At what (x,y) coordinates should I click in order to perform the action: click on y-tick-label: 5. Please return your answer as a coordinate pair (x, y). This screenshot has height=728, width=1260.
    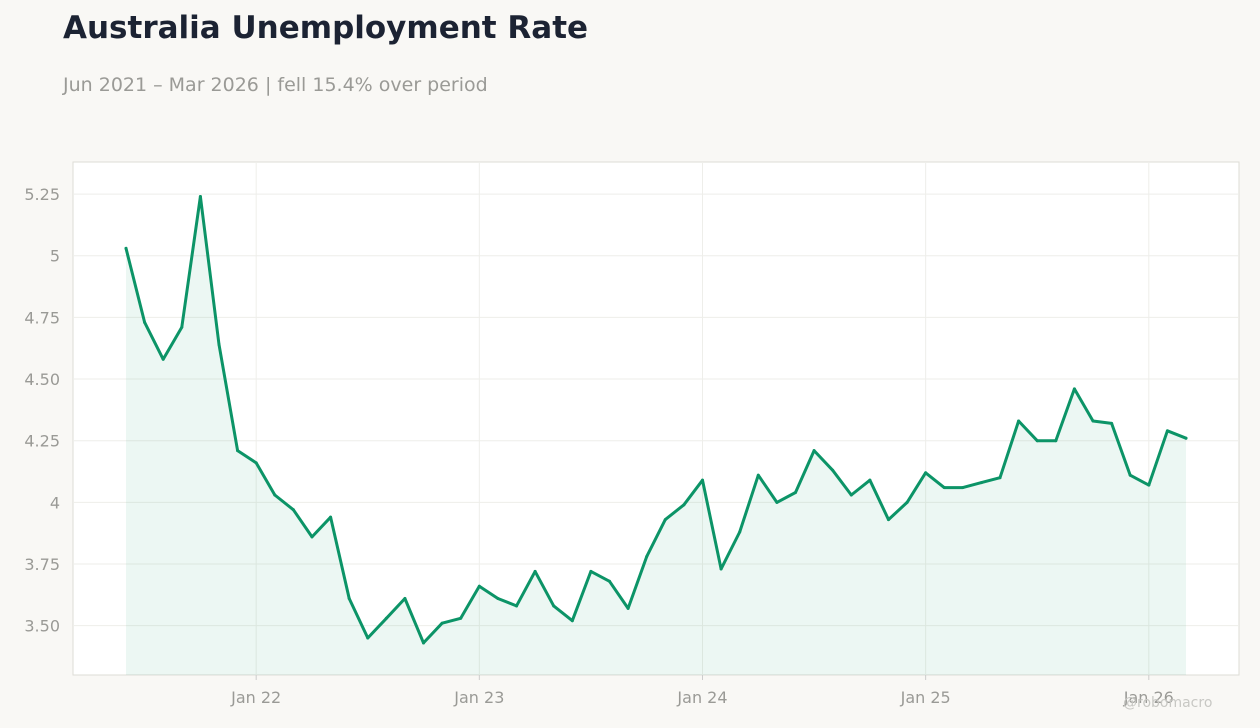
    Looking at the image, I should click on (55, 256).